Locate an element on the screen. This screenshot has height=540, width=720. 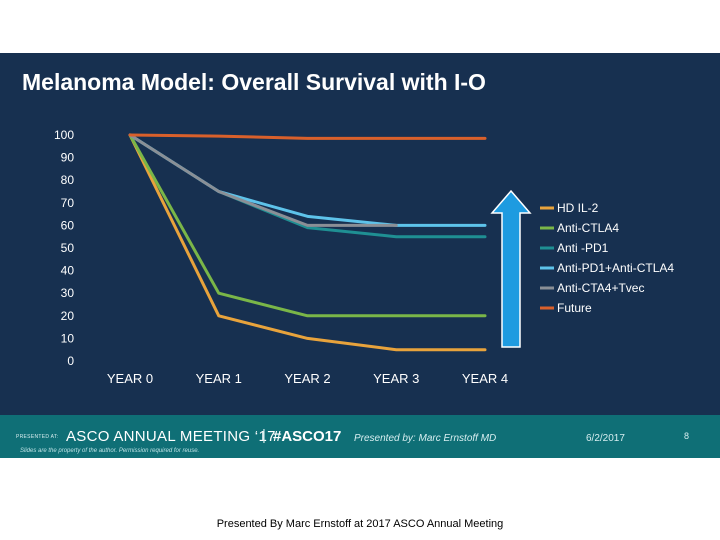
legend-label: HD IL-2 is located at coordinates (578, 208).